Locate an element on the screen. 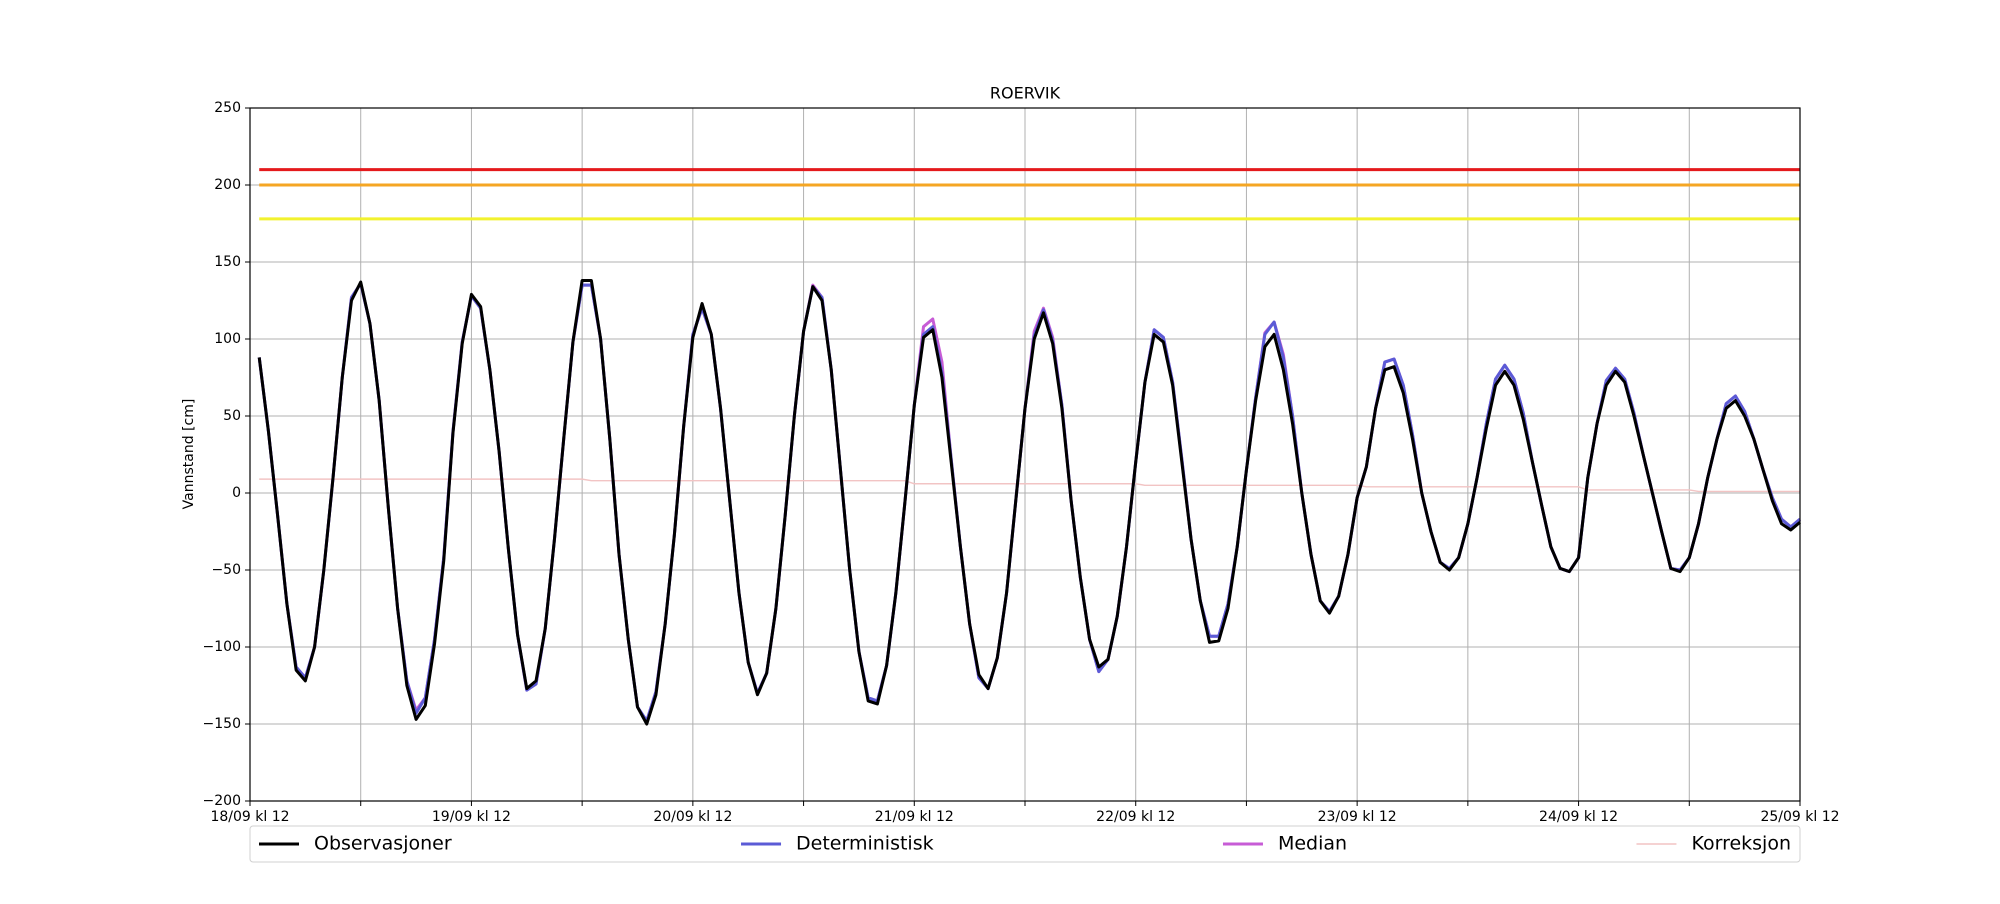 Image resolution: width=2000 pixels, height=904 pixels. legend-item: Deterministisk is located at coordinates (837, 844).